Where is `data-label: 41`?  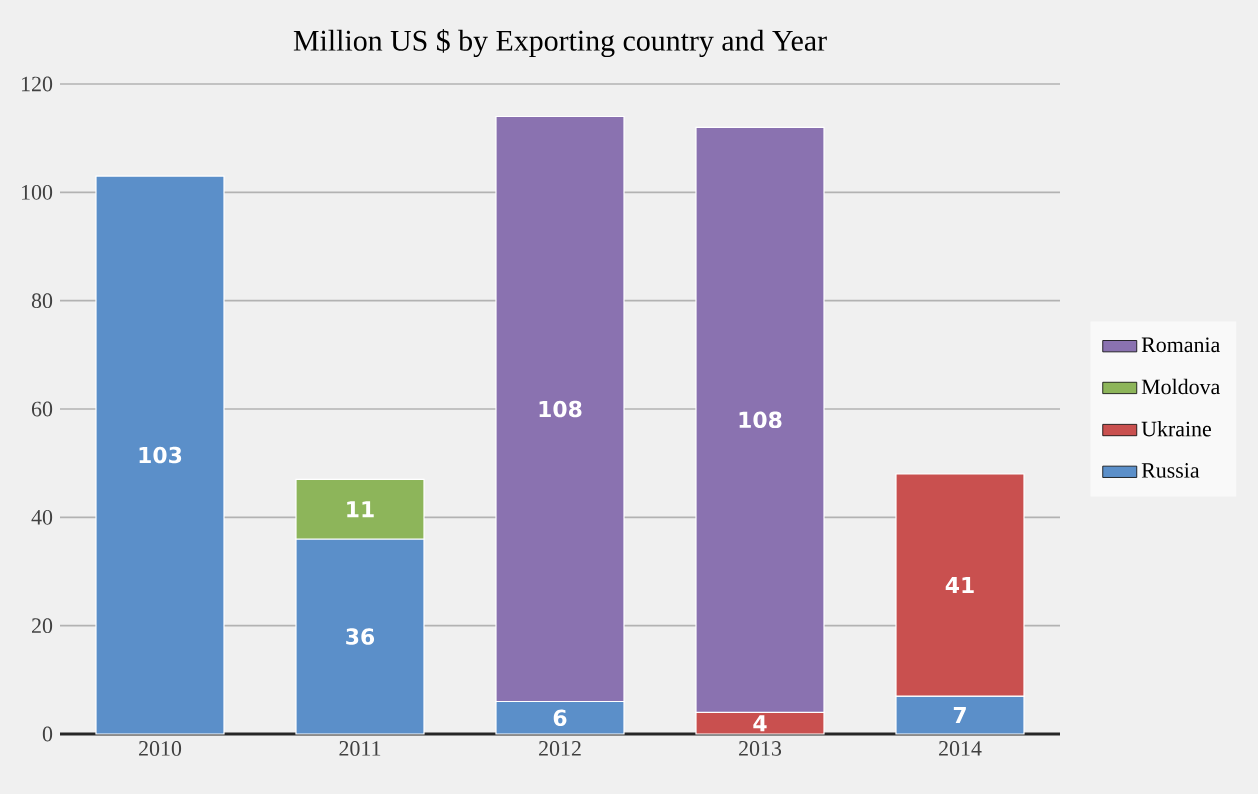
data-label: 41 is located at coordinates (959, 585).